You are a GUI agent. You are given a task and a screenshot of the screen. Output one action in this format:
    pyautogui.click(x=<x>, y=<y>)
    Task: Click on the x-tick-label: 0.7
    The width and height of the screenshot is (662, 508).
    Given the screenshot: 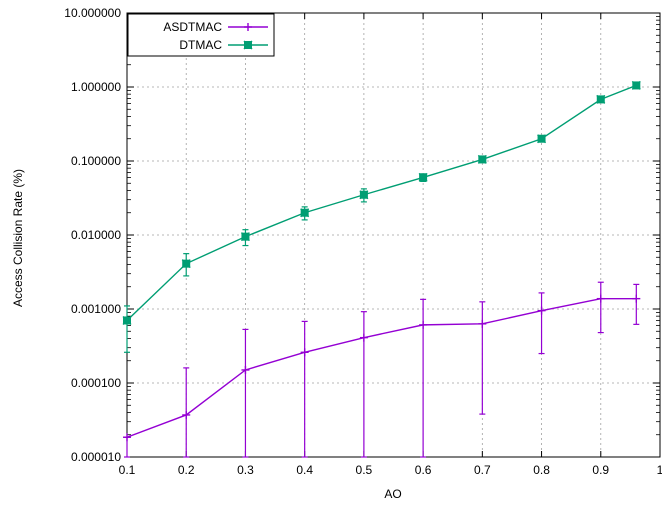 What is the action you would take?
    pyautogui.click(x=482, y=470)
    